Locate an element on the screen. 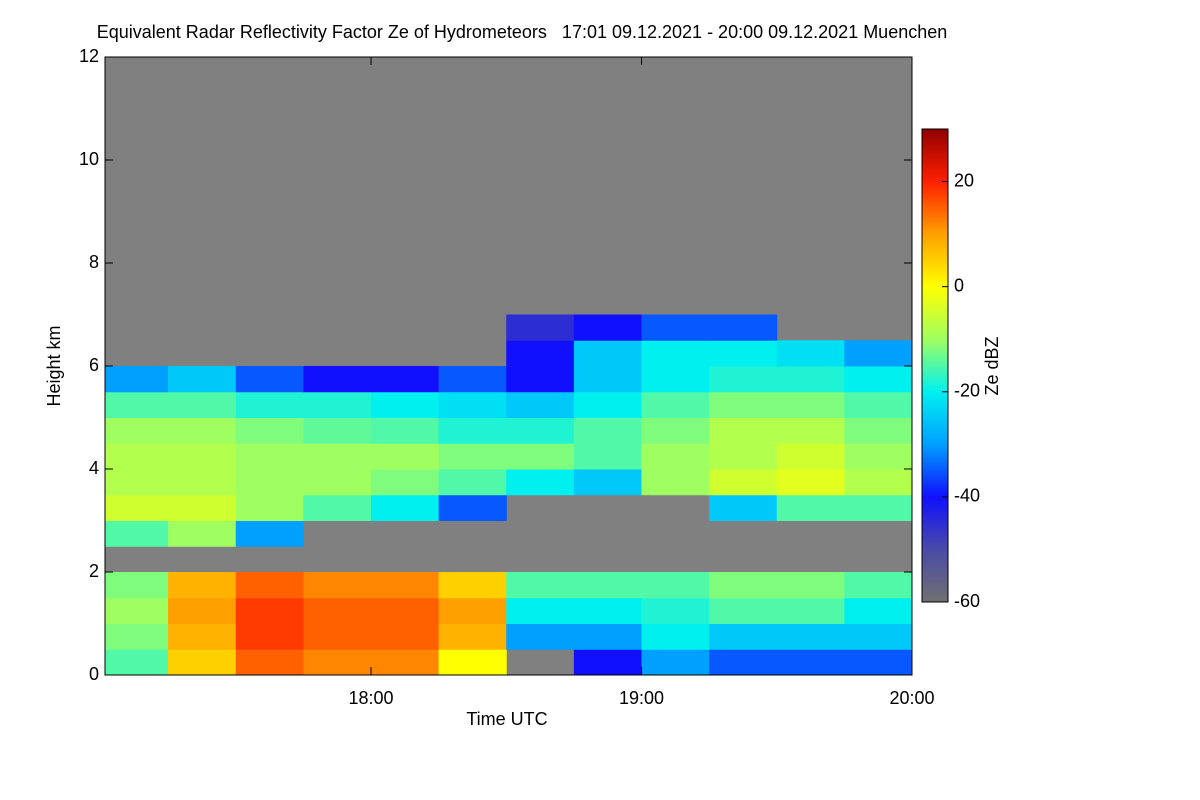  colorbar-tick-label: -60 is located at coordinates (967, 601).